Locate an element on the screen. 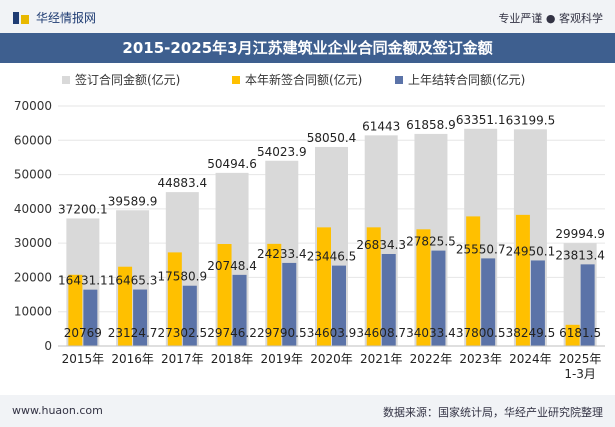 The image size is (615, 427). data-label-total: 58050.4 is located at coordinates (332, 138).